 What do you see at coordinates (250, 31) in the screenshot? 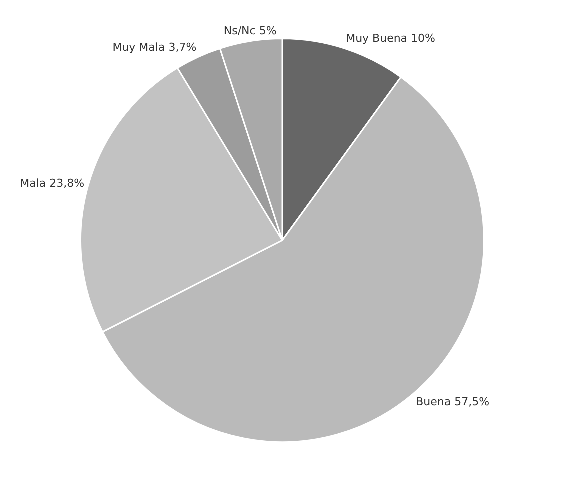
I see `slice-label: Ns/Nc 5%` at bounding box center [250, 31].